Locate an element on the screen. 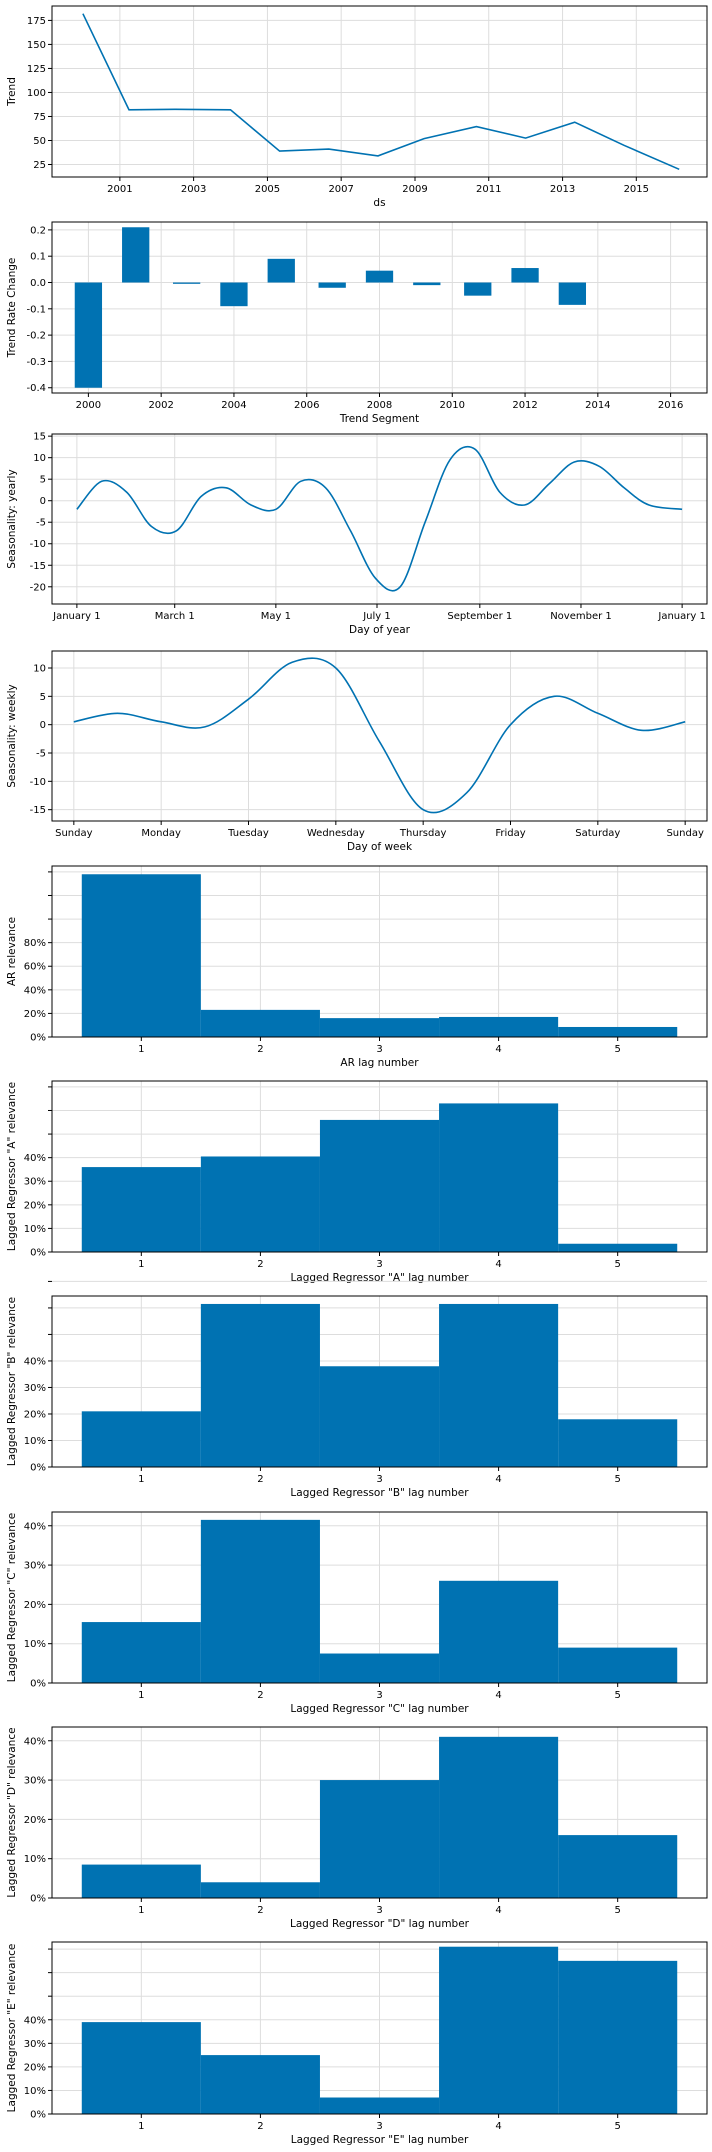  x-axis-label: Lagged Regressor "C" lag number is located at coordinates (379, 1709).